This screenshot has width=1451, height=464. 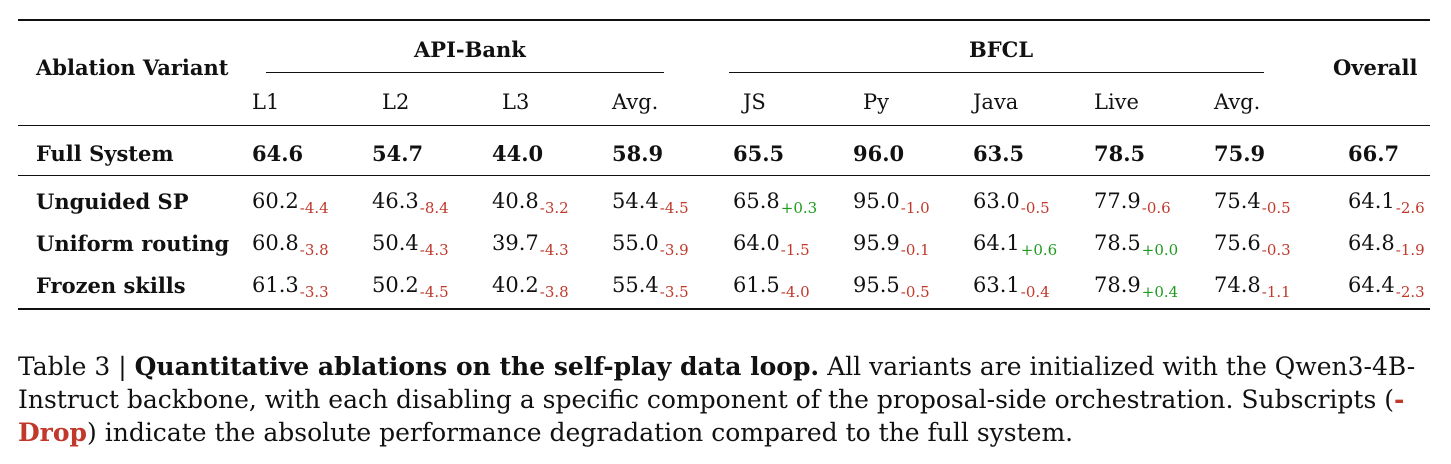 What do you see at coordinates (395, 285) in the screenshot?
I see `cell-value: 50.2` at bounding box center [395, 285].